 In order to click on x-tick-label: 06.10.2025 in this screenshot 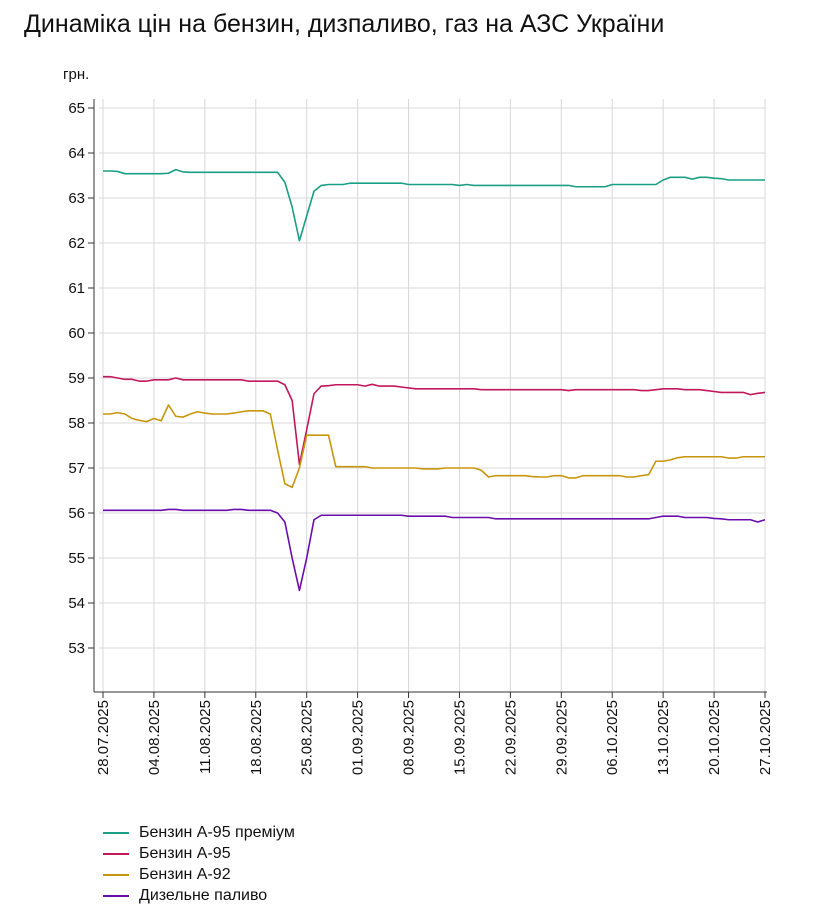, I will do `click(612, 737)`.